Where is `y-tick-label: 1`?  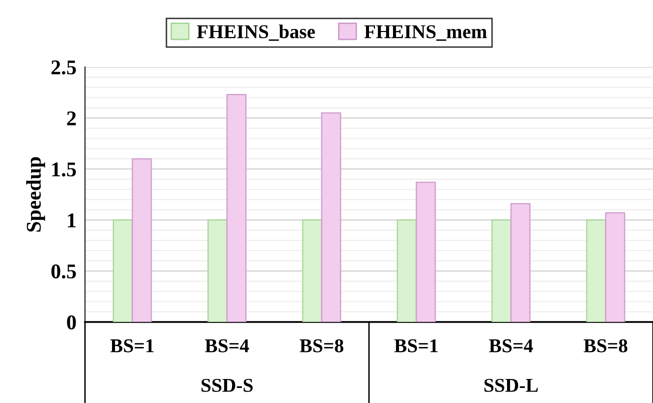 y-tick-label: 1 is located at coordinates (72, 220).